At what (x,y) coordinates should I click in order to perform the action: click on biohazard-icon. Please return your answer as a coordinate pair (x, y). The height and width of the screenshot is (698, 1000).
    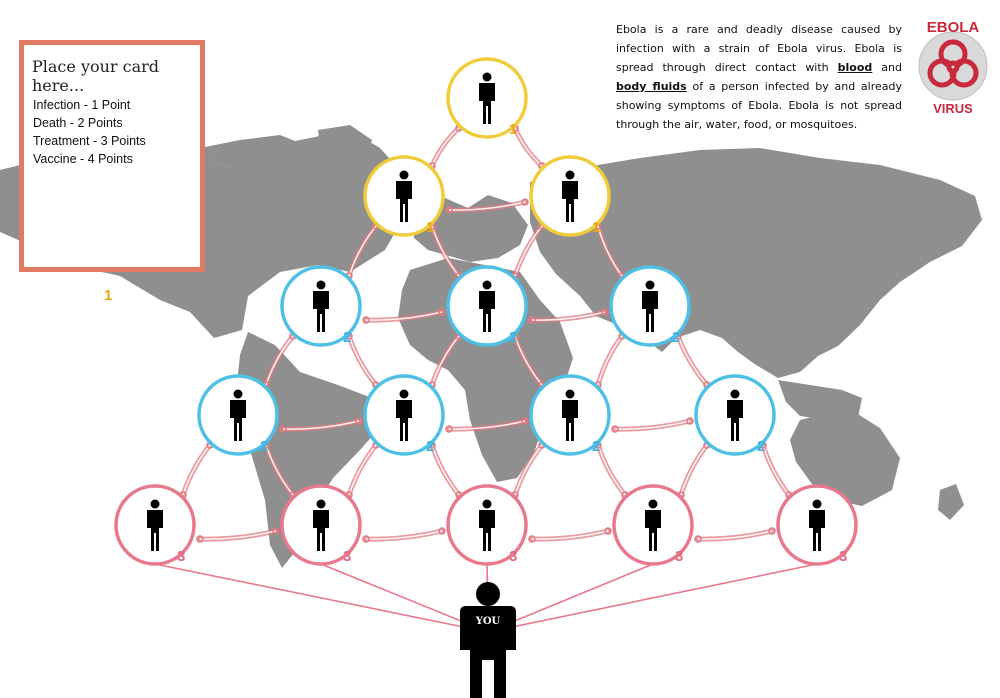
    Looking at the image, I should click on (953, 63).